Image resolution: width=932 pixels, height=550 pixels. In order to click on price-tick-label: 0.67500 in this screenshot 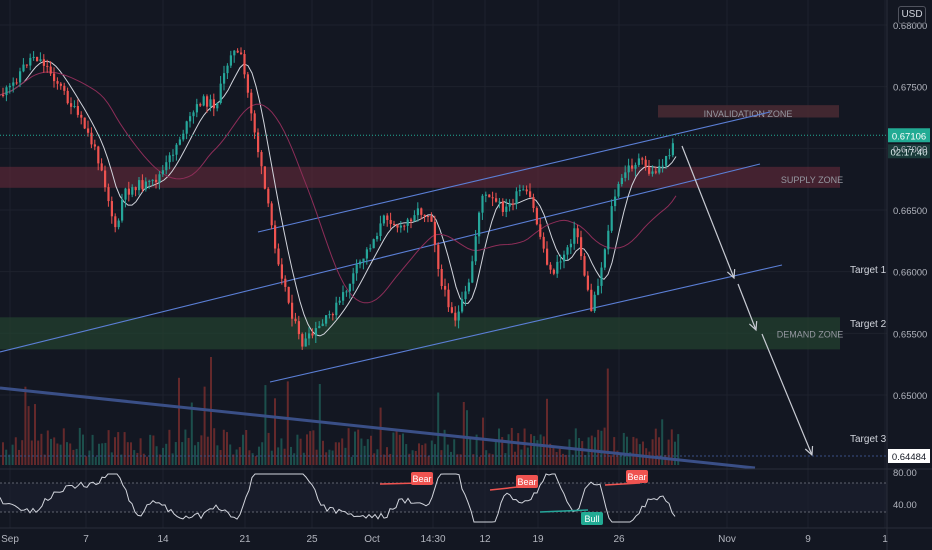, I will do `click(910, 88)`.